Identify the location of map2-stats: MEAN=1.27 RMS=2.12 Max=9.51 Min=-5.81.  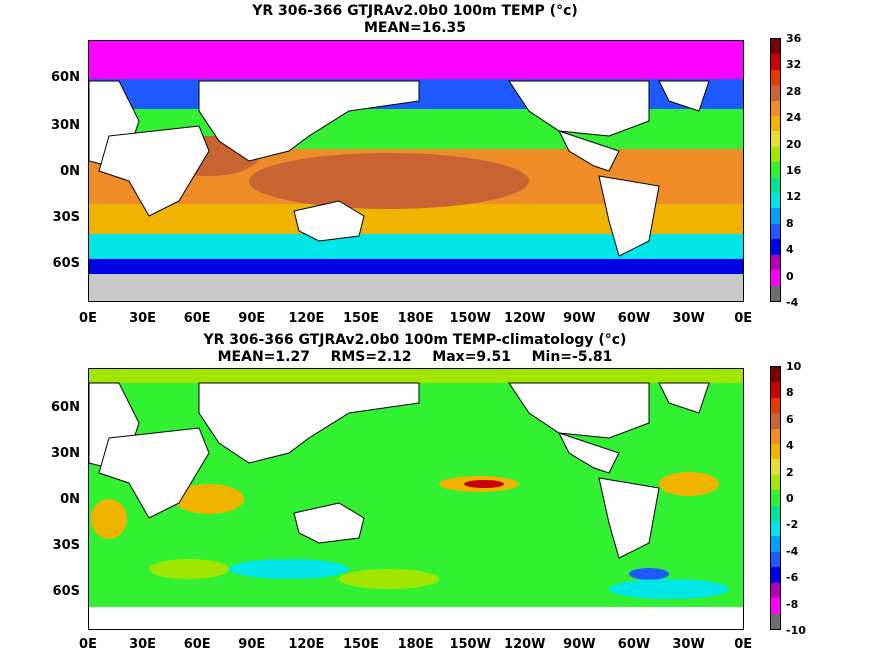
(415, 357).